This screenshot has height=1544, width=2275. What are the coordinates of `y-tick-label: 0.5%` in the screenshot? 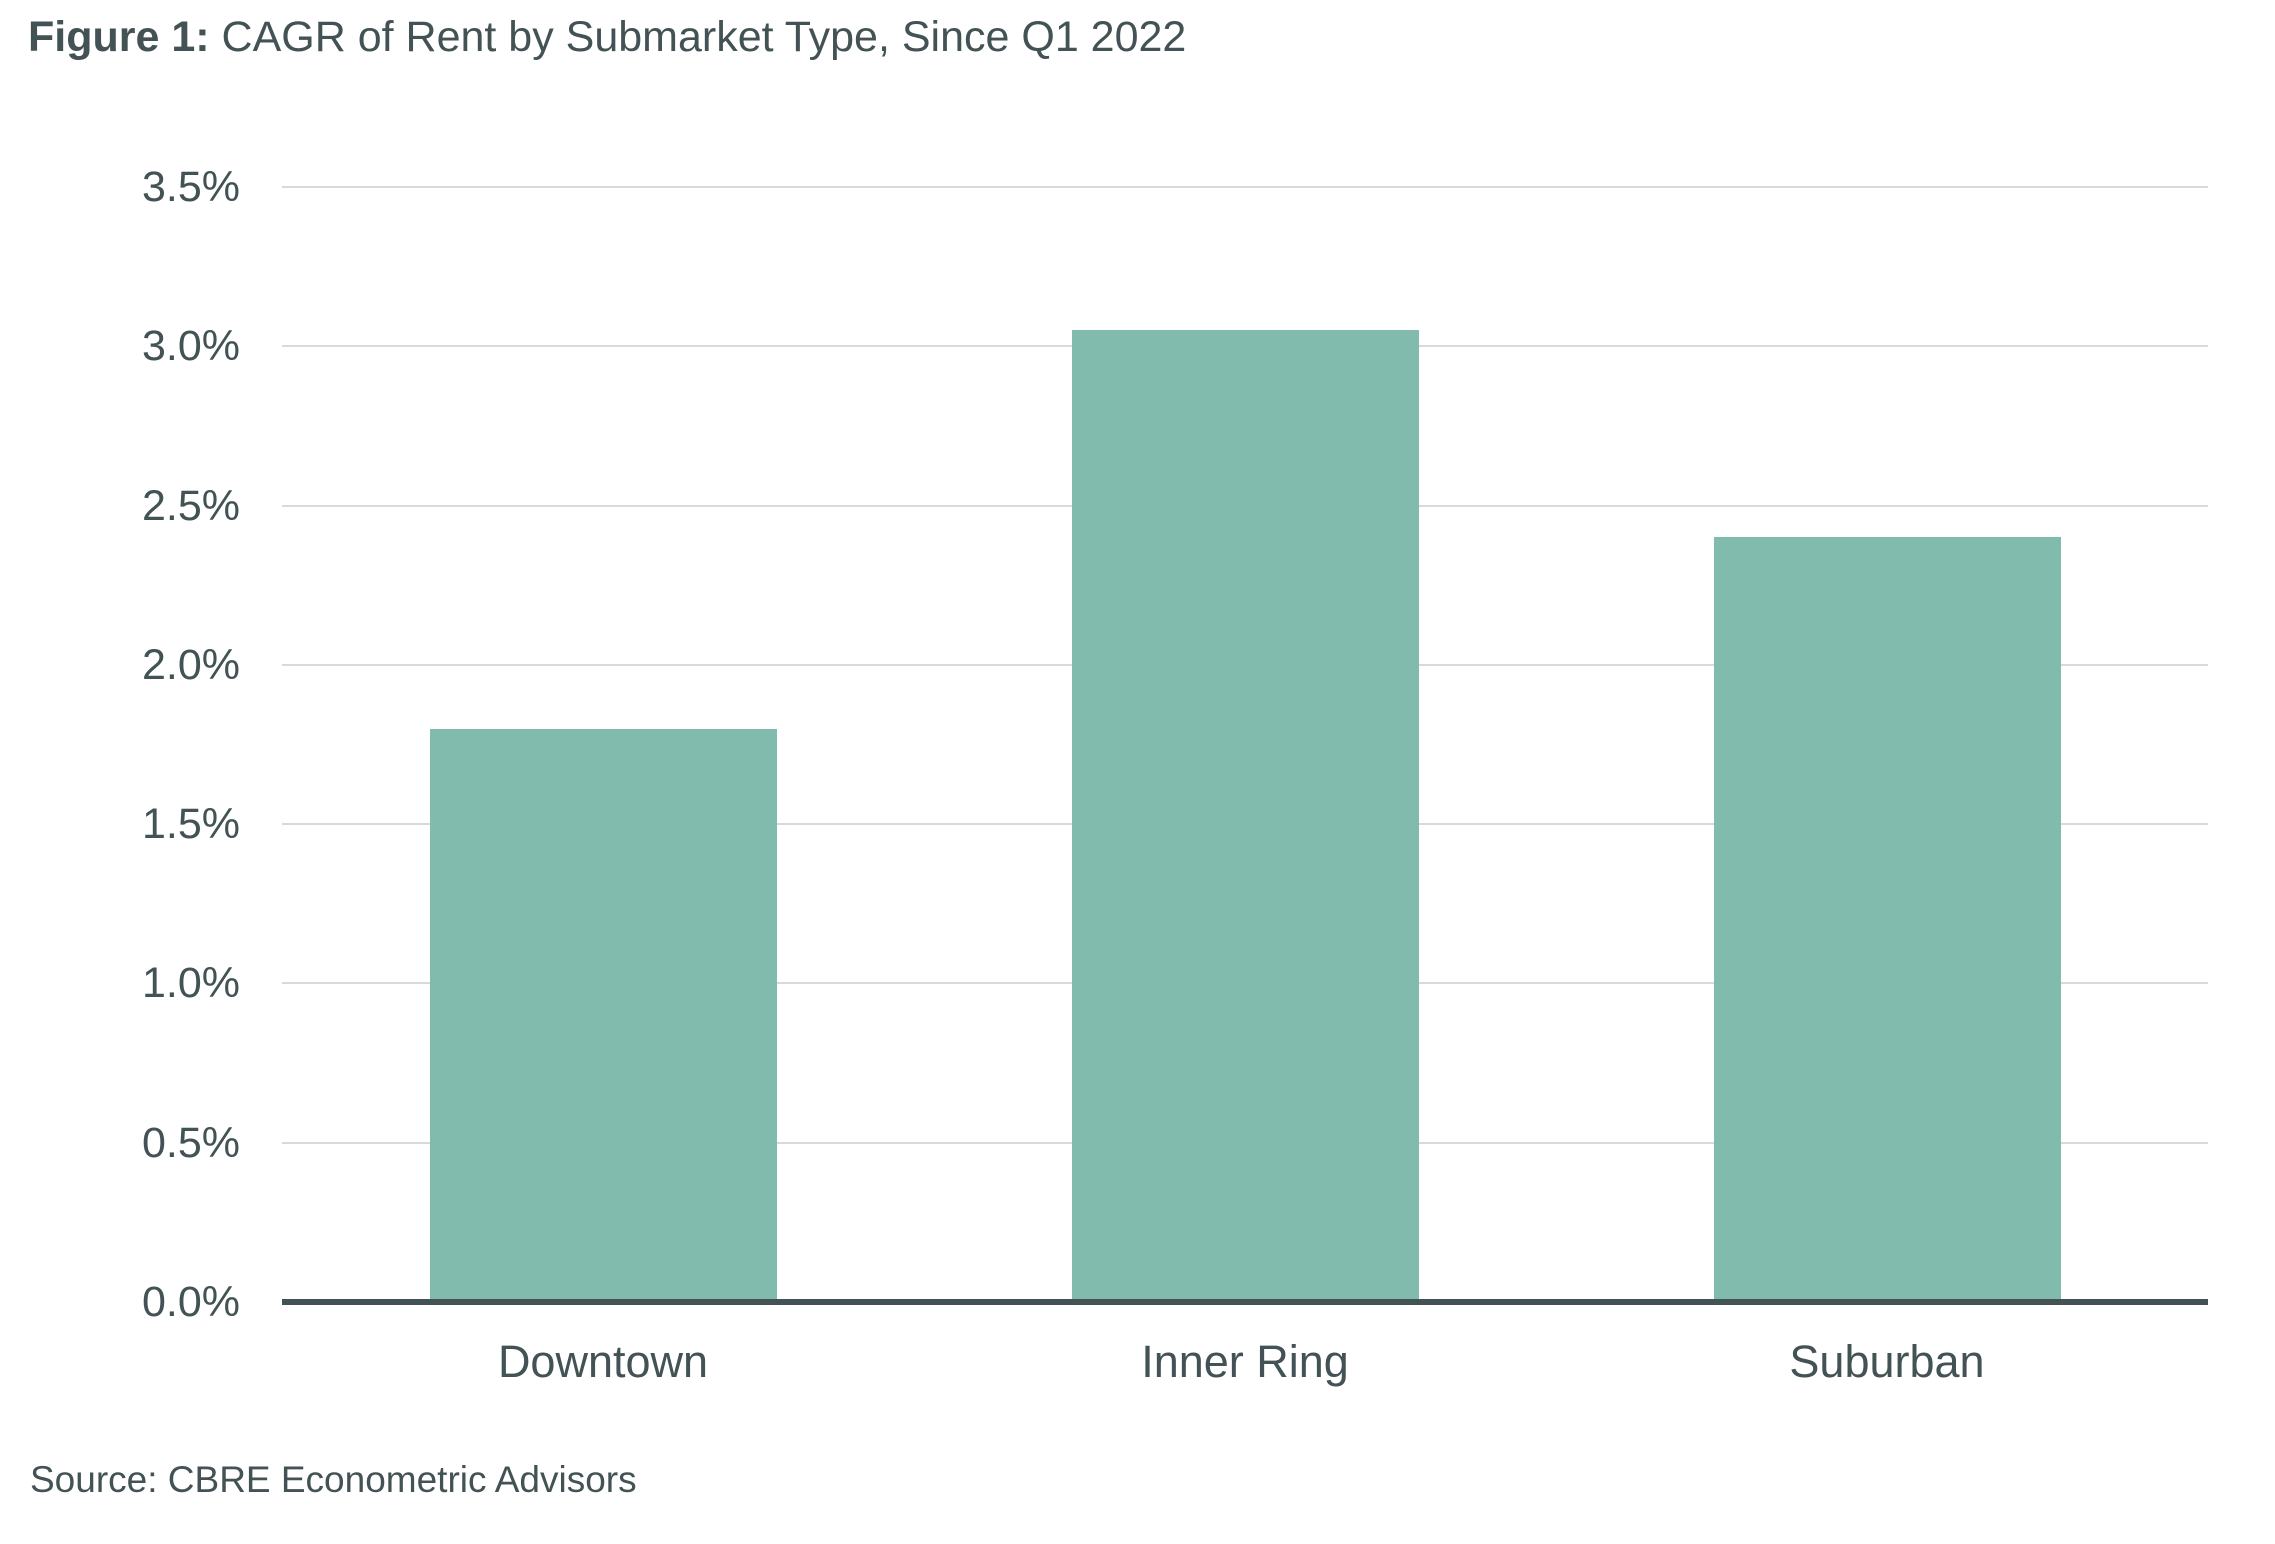 It's located at (190, 1142).